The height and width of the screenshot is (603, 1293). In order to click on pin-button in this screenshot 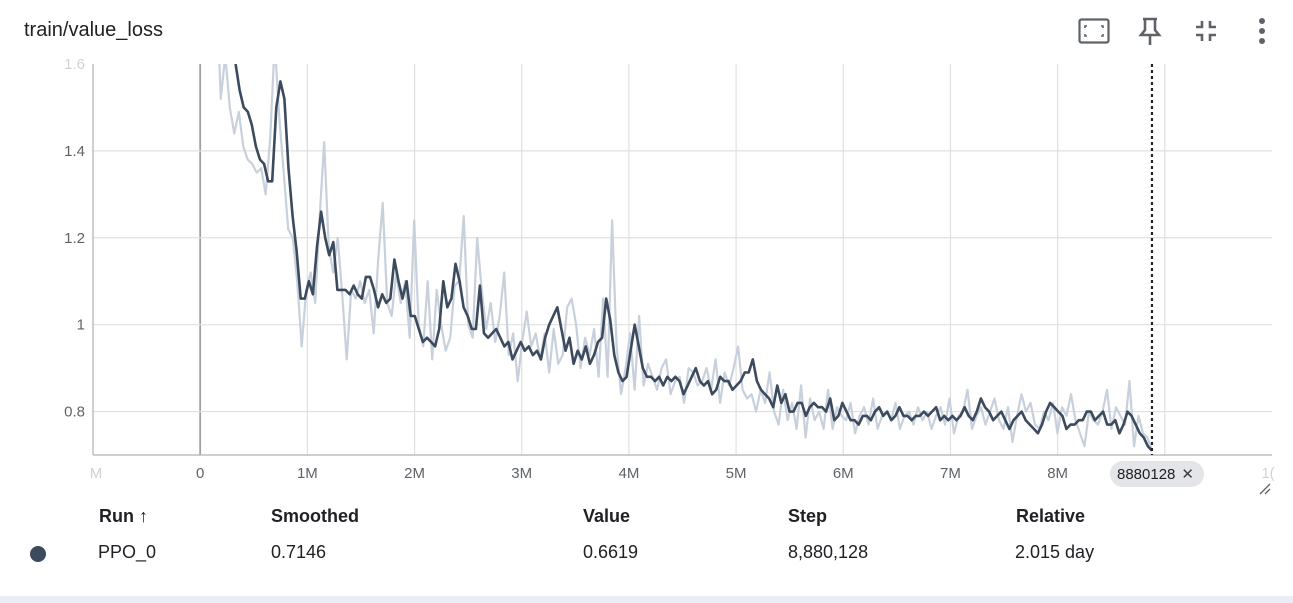, I will do `click(1150, 31)`.